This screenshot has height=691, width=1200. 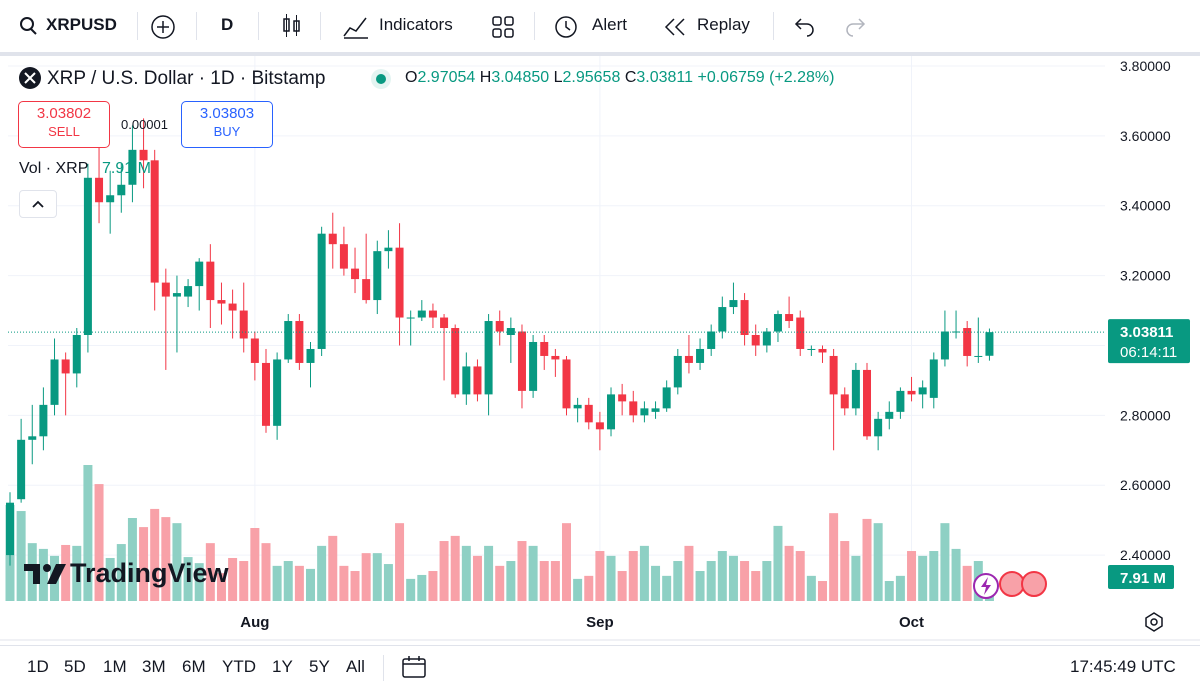 I want to click on sell-button: 3.03802 SELL, so click(x=64, y=124).